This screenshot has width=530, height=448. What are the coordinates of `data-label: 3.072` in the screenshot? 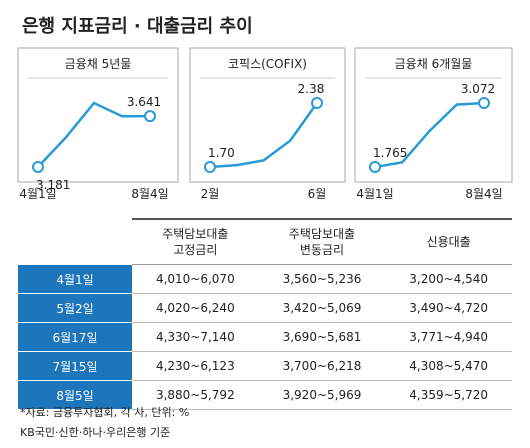 It's located at (478, 89).